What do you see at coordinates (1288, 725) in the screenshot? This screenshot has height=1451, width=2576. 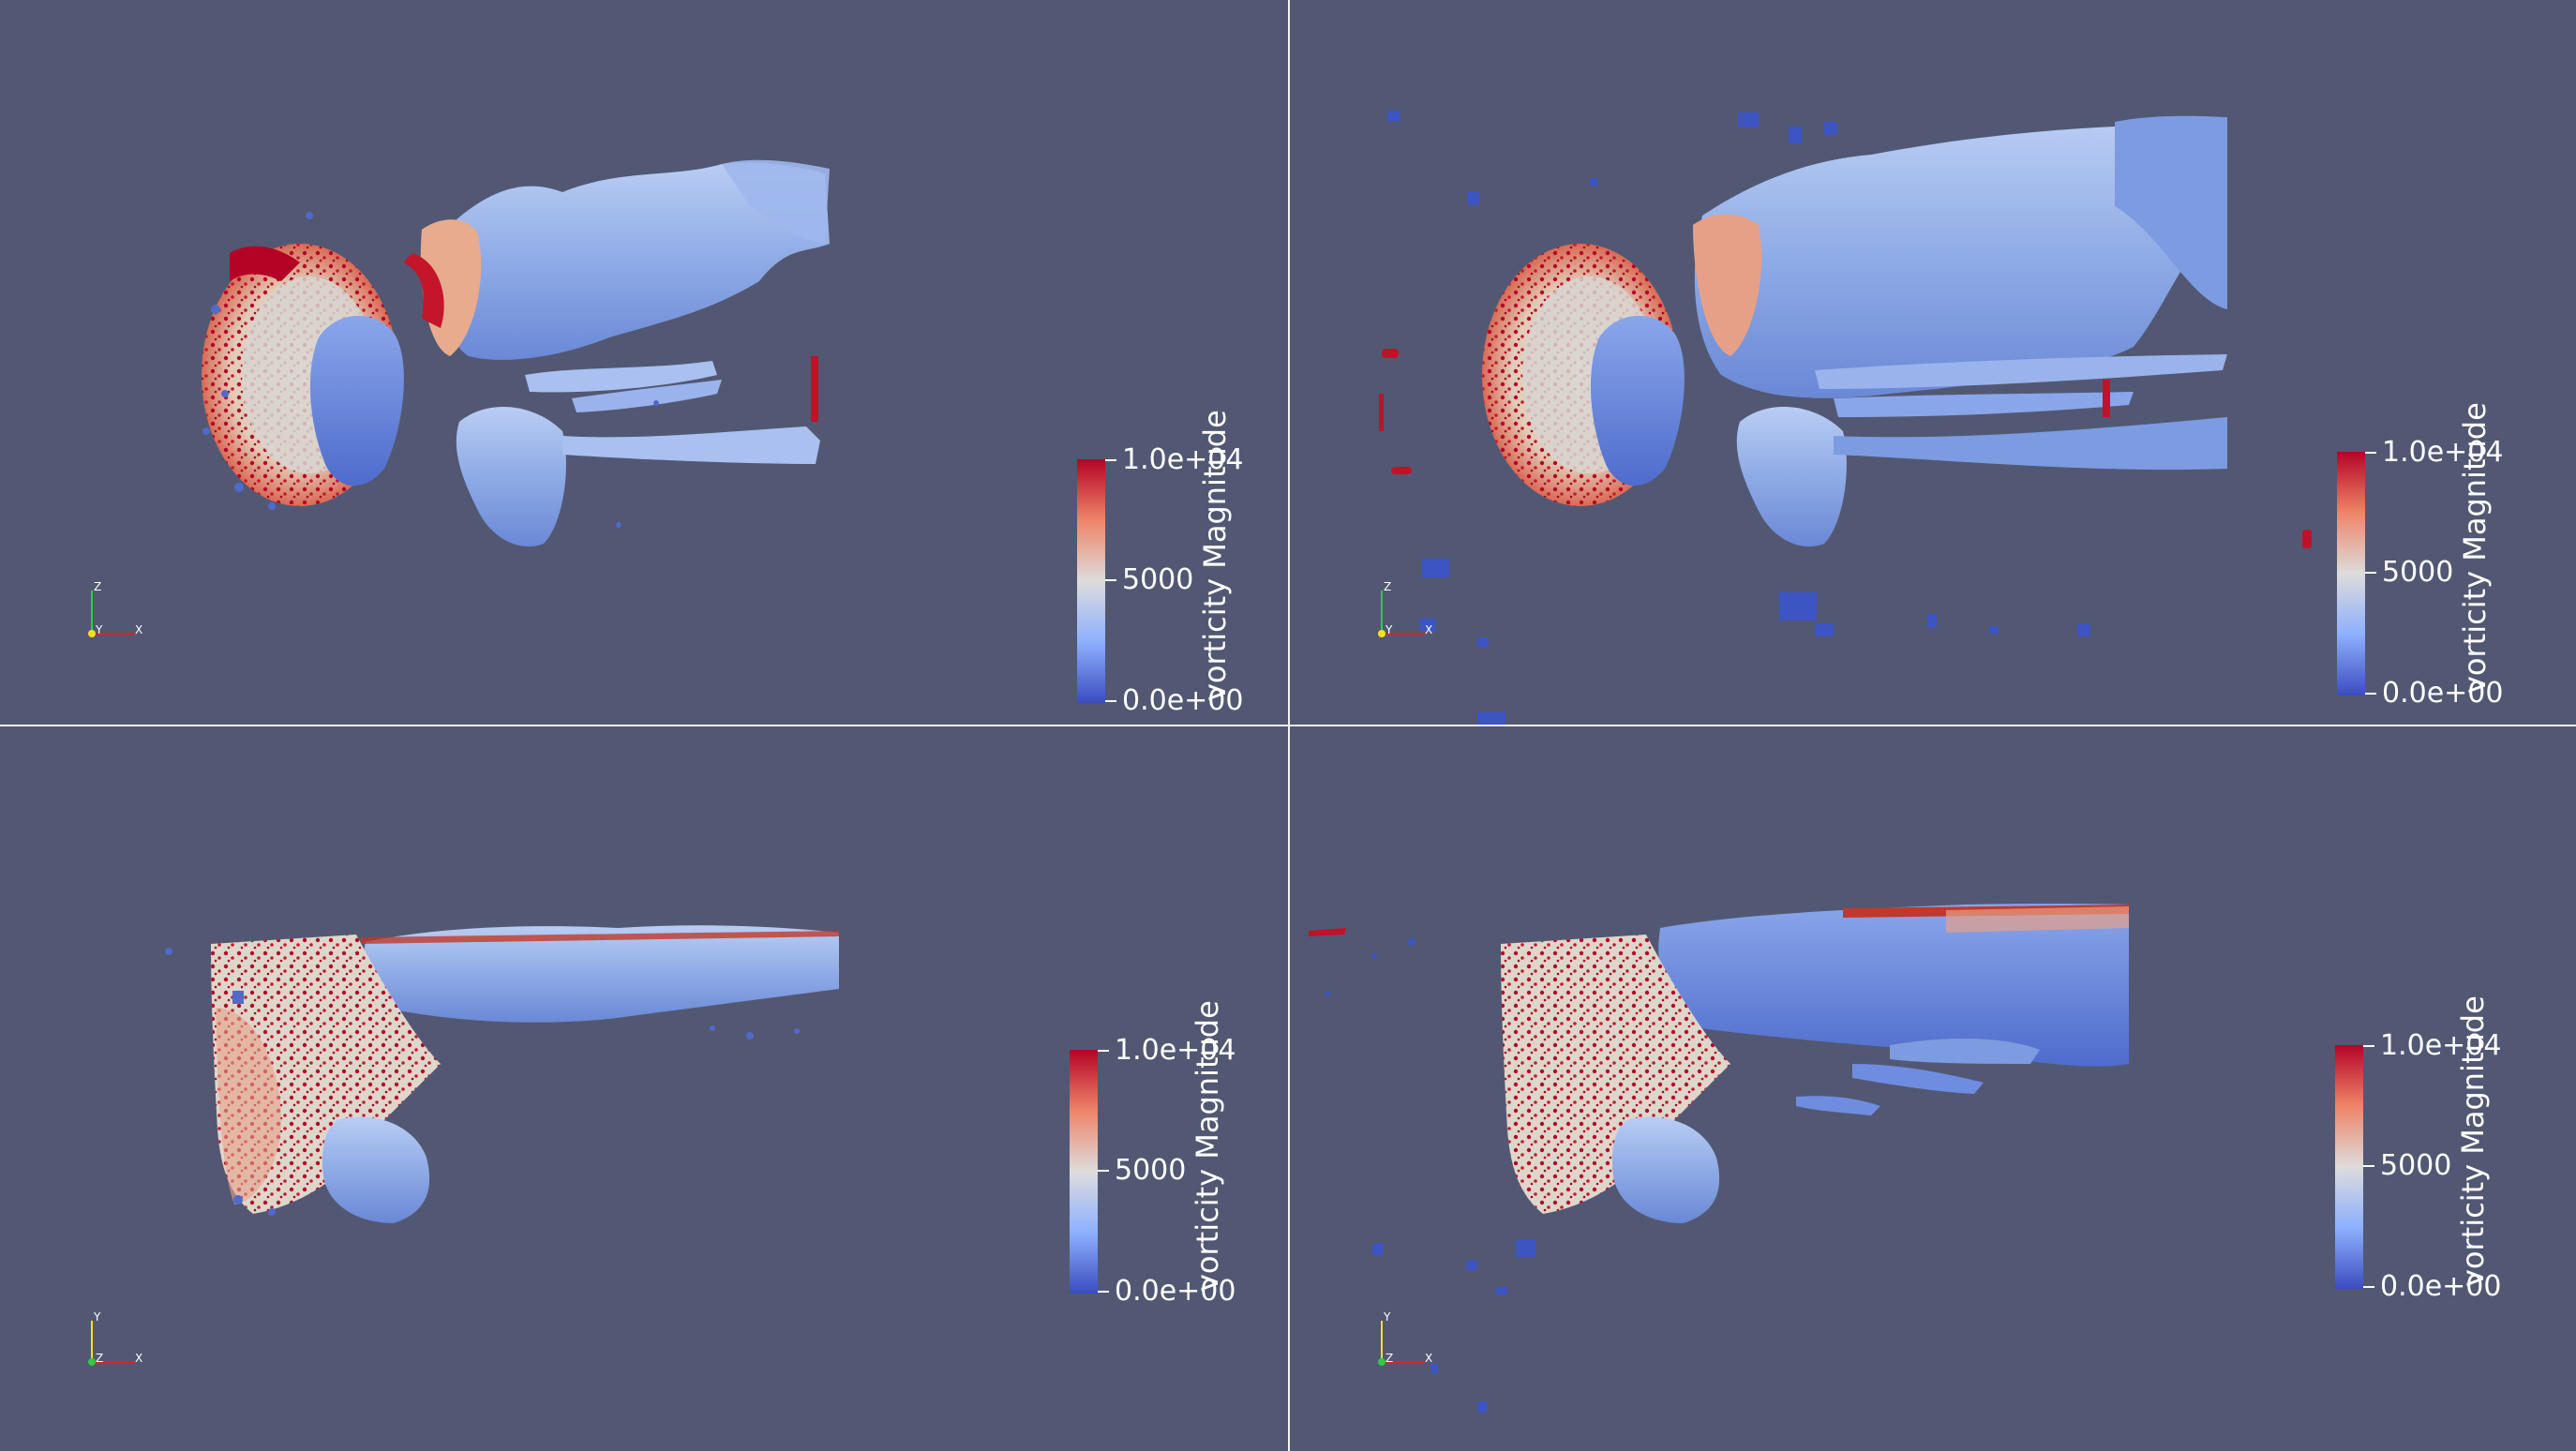 I see `viewport-splitter-horizontal` at bounding box center [1288, 725].